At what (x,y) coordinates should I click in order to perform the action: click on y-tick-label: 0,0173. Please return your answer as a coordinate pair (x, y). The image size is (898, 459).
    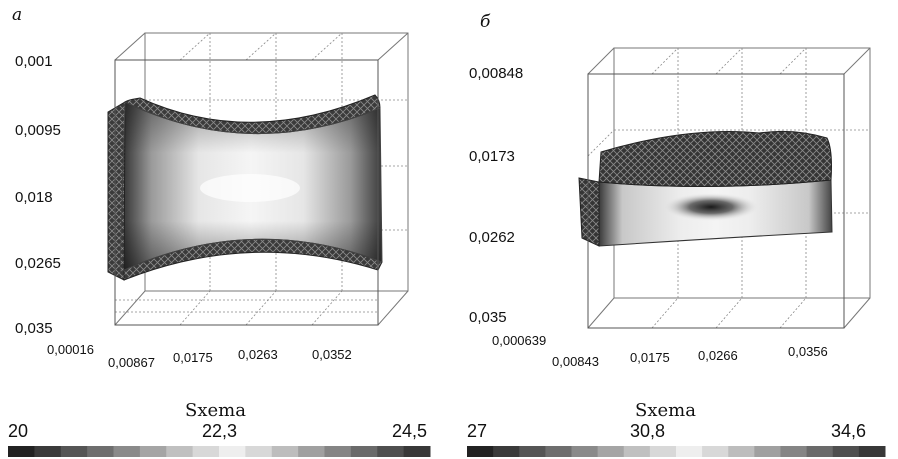
    Looking at the image, I should click on (492, 156).